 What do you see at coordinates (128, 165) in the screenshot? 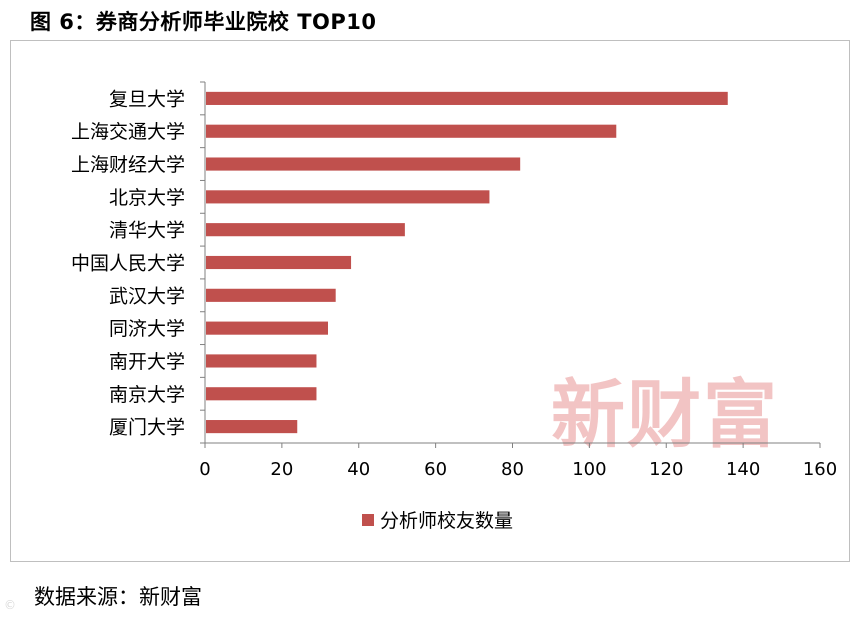
I see `category-label: 上海财经大学` at bounding box center [128, 165].